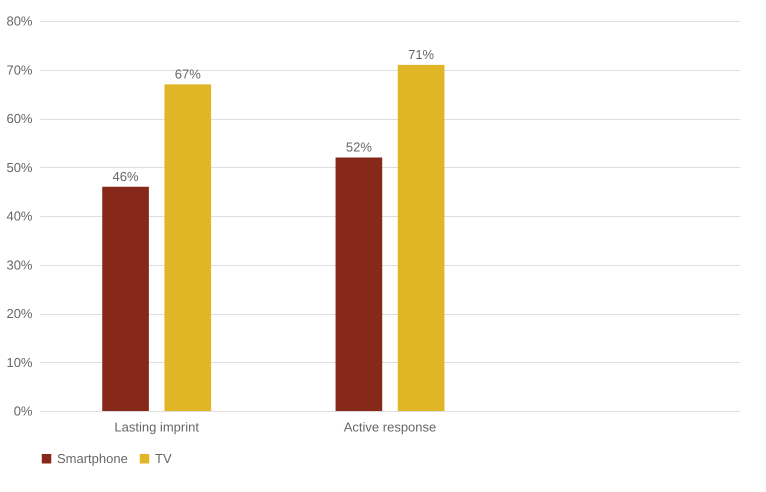 This screenshot has height=492, width=766. What do you see at coordinates (23, 411) in the screenshot?
I see `y-tick-label: 0%` at bounding box center [23, 411].